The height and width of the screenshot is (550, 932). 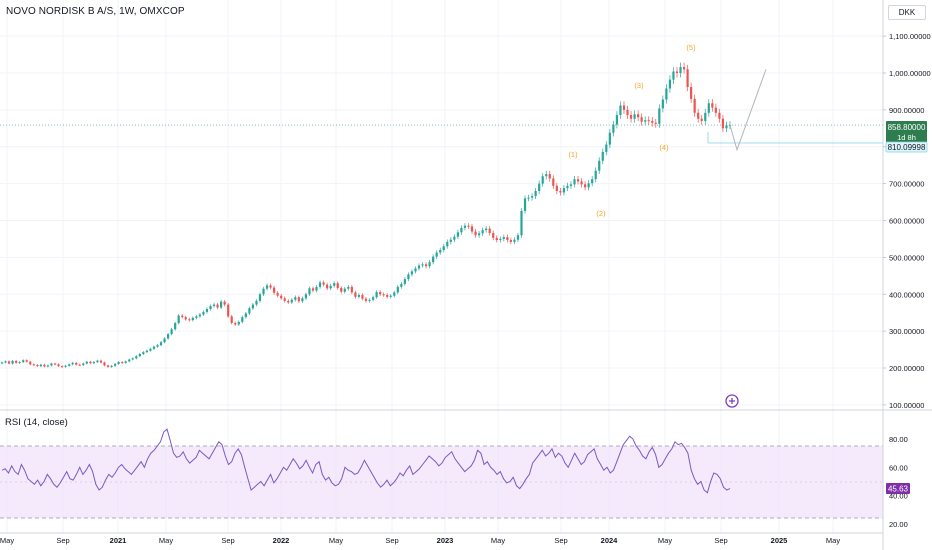 I want to click on target-price-label: 810.09998, so click(x=906, y=147).